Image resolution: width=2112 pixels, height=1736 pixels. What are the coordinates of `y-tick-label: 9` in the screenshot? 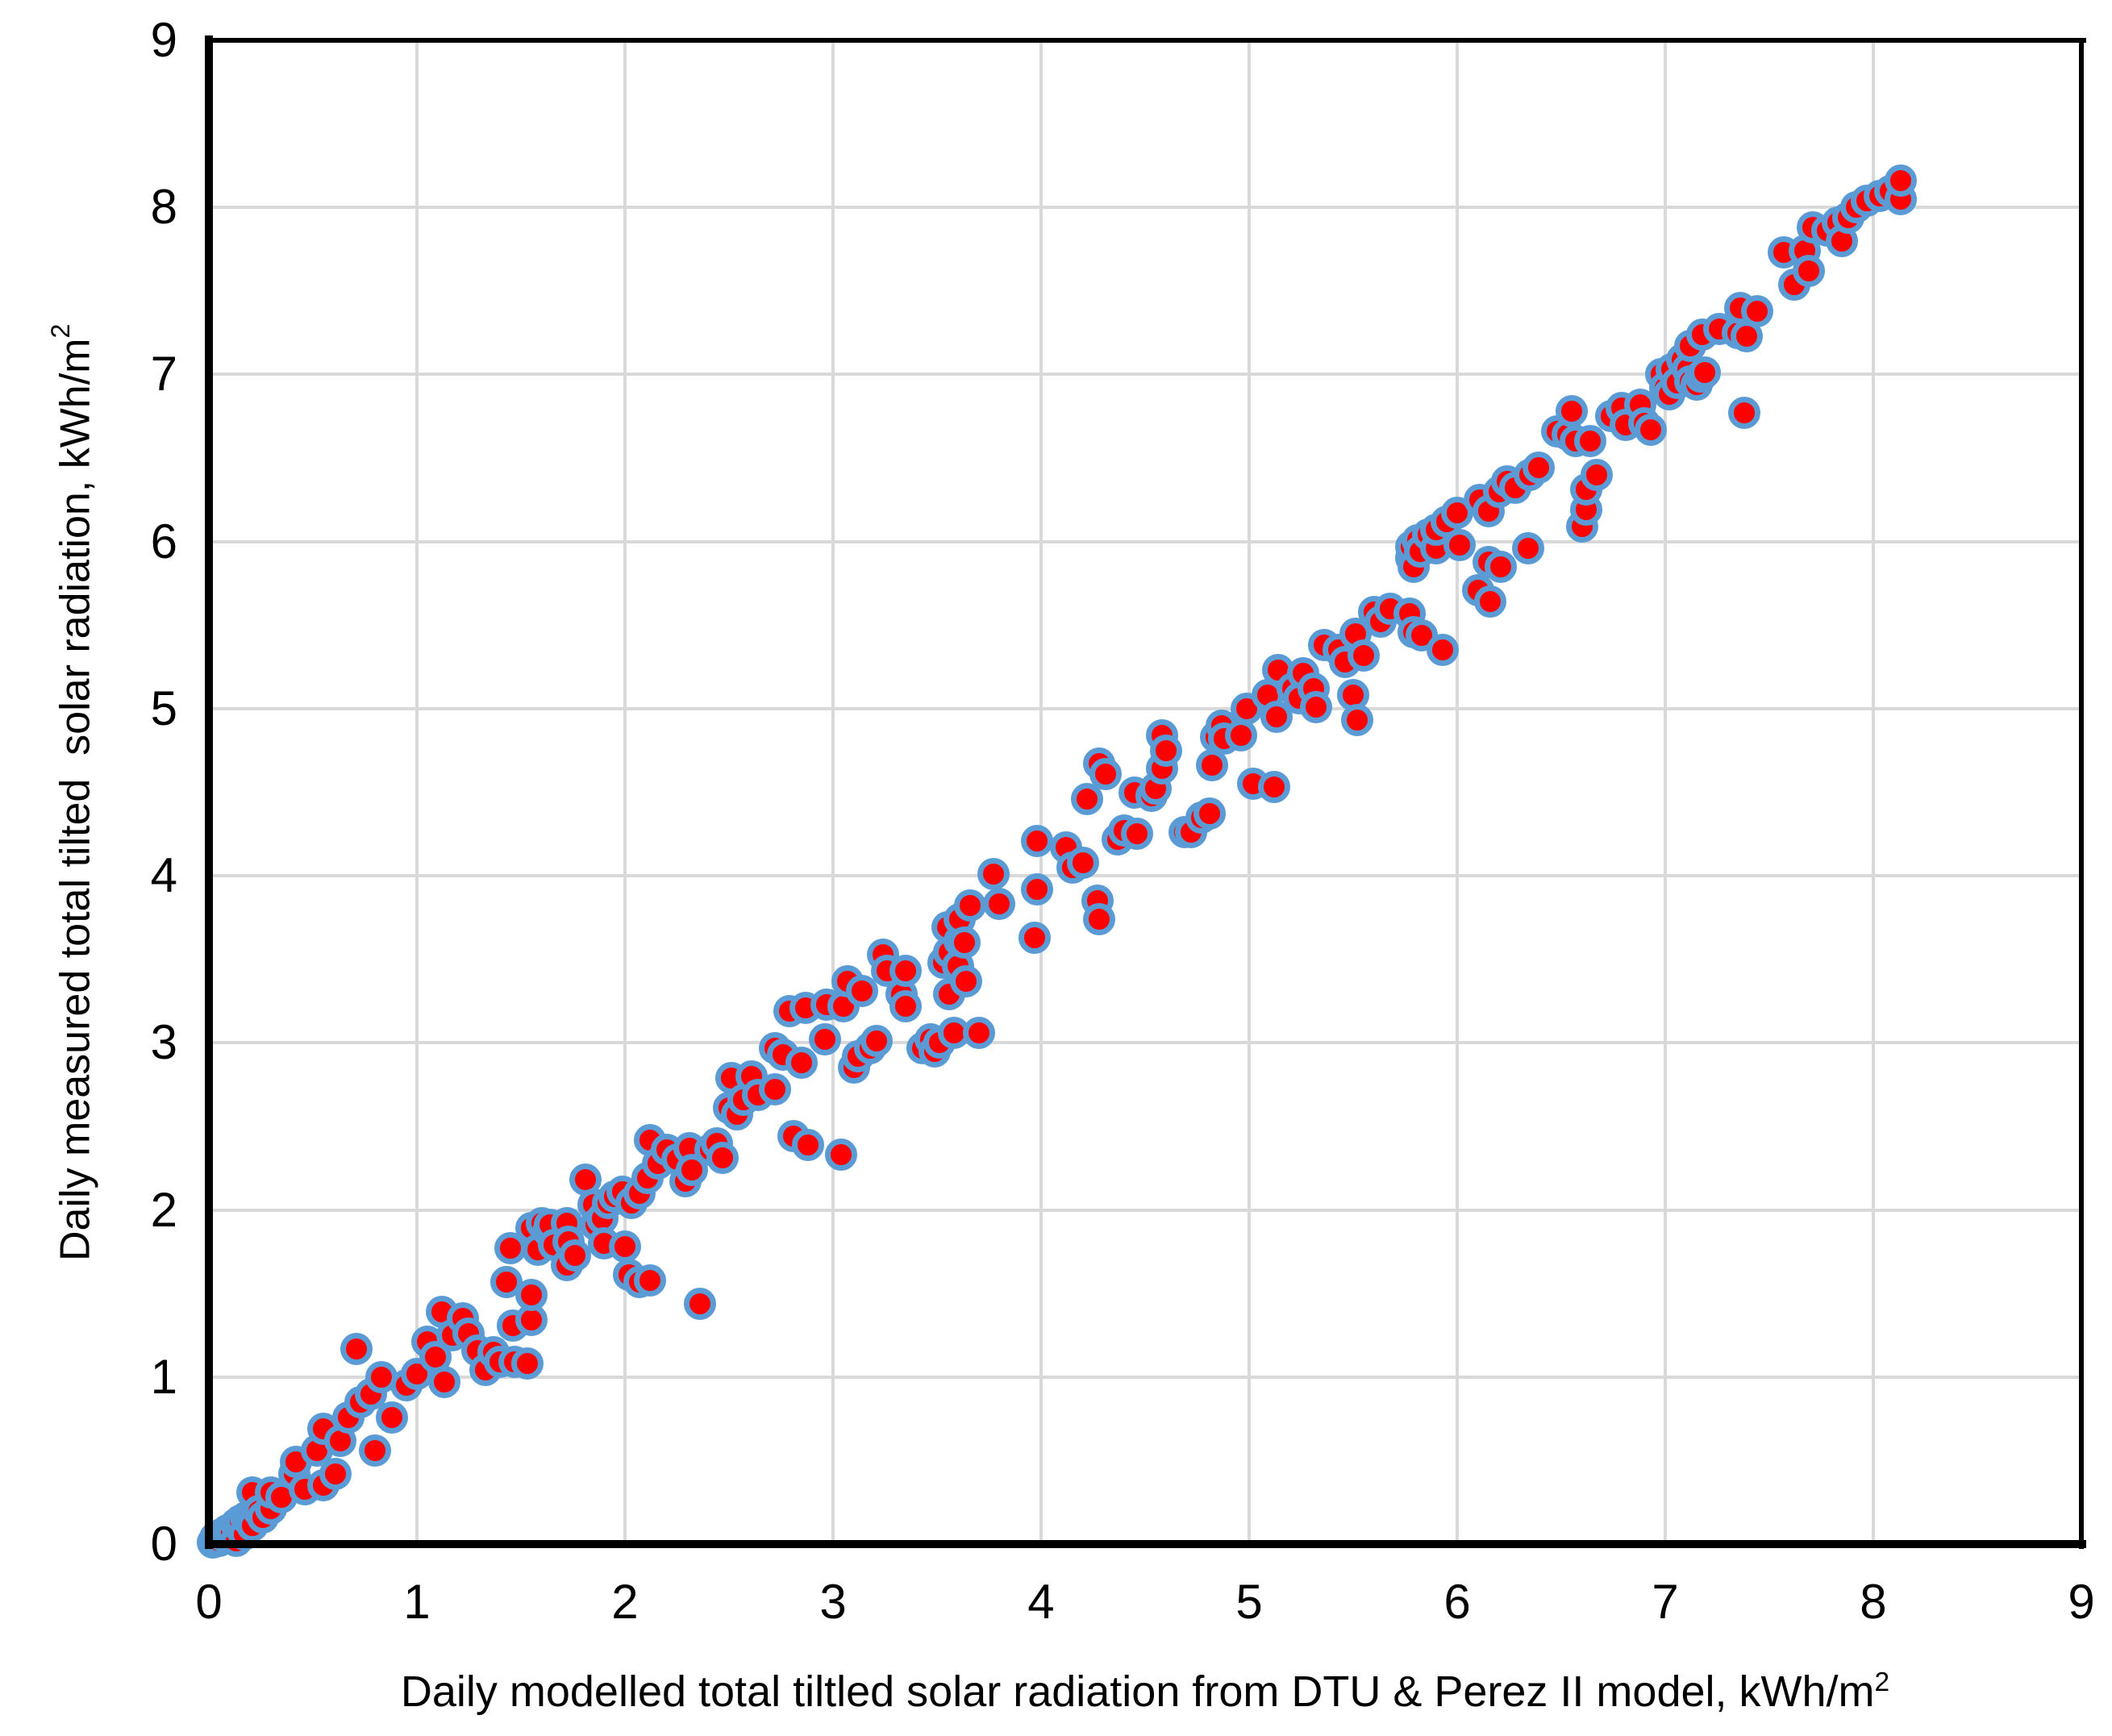 It's located at (163, 40).